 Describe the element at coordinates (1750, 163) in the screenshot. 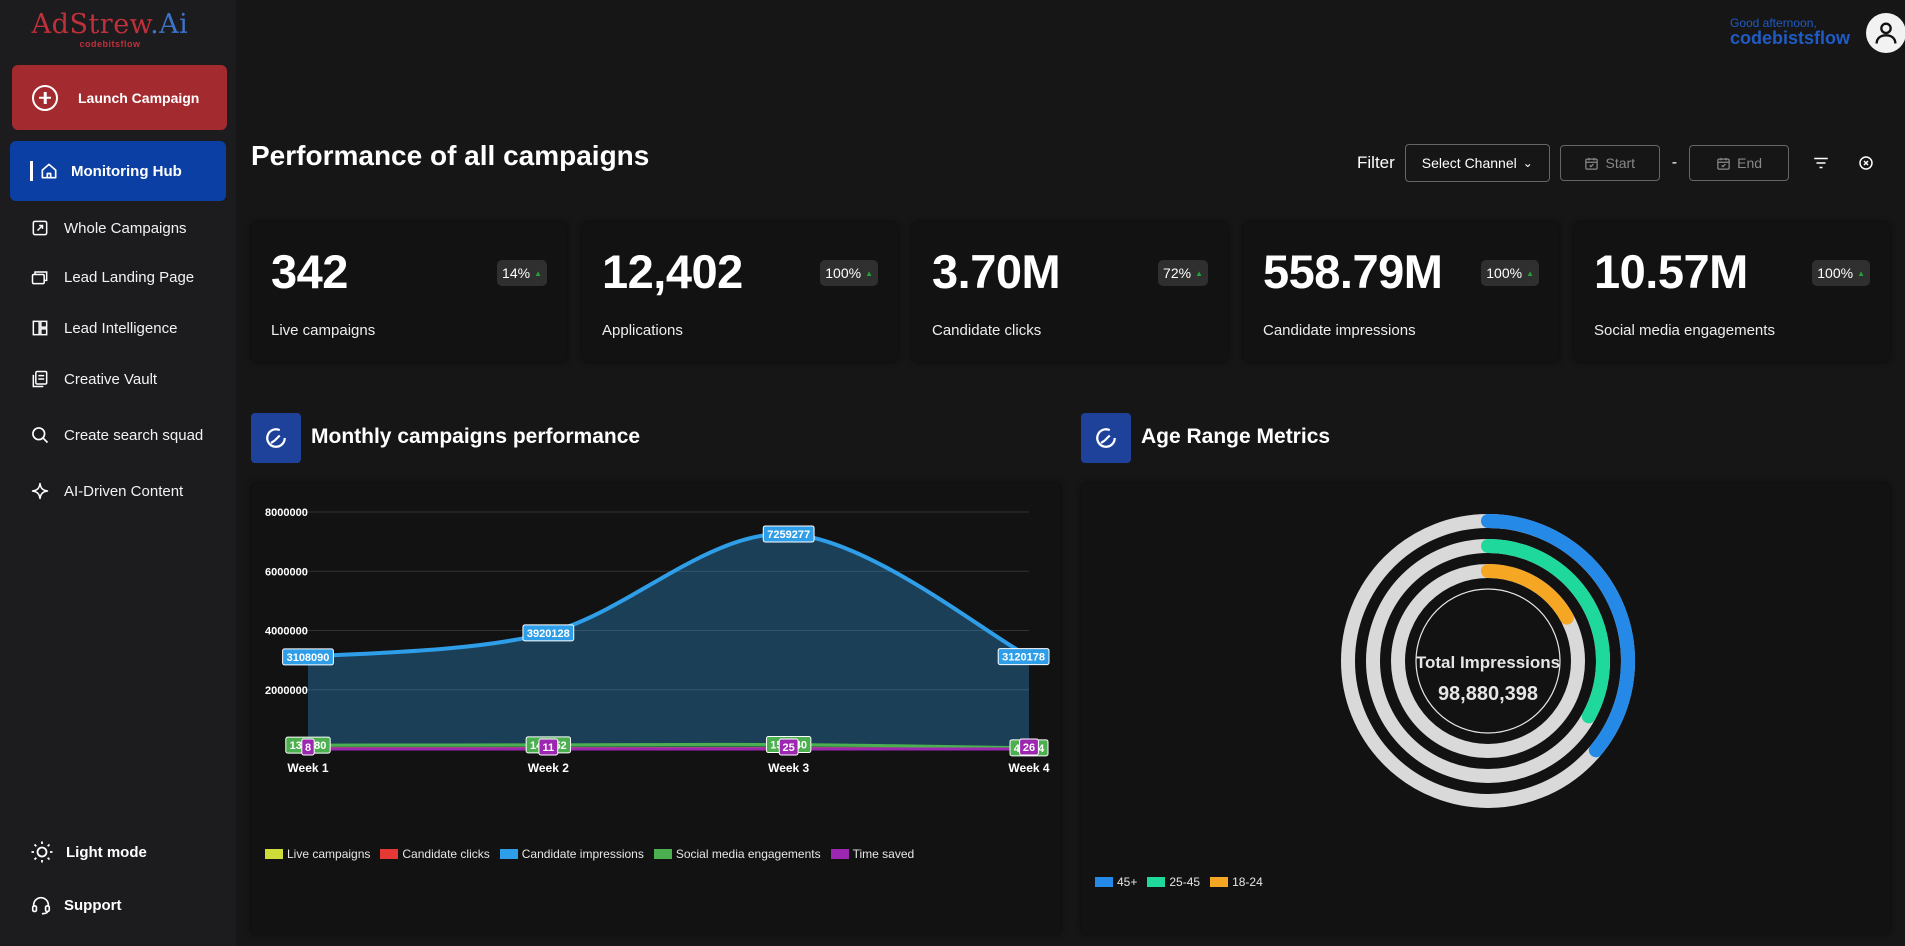

I see `end-date-placeholder: End` at that location.